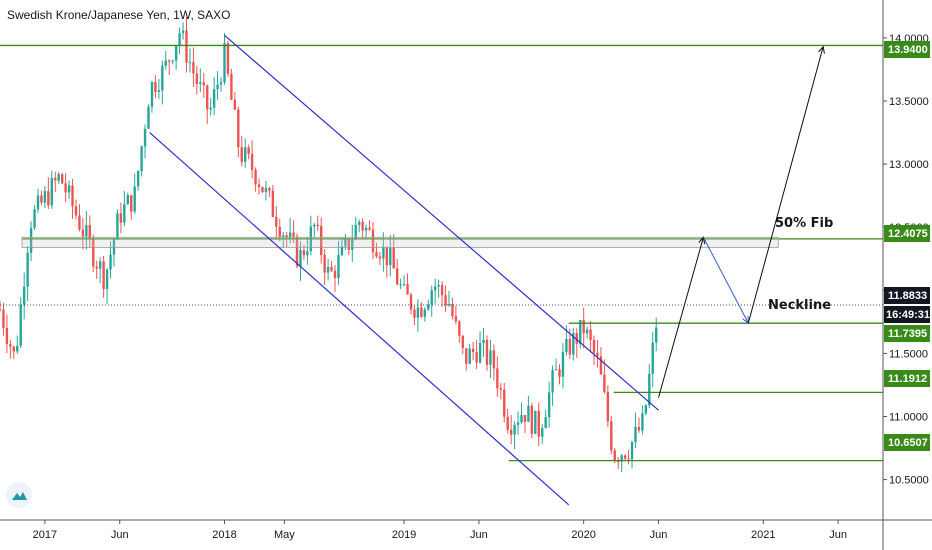 This screenshot has width=932, height=550. I want to click on y-tick-label: 10.5000, so click(909, 481).